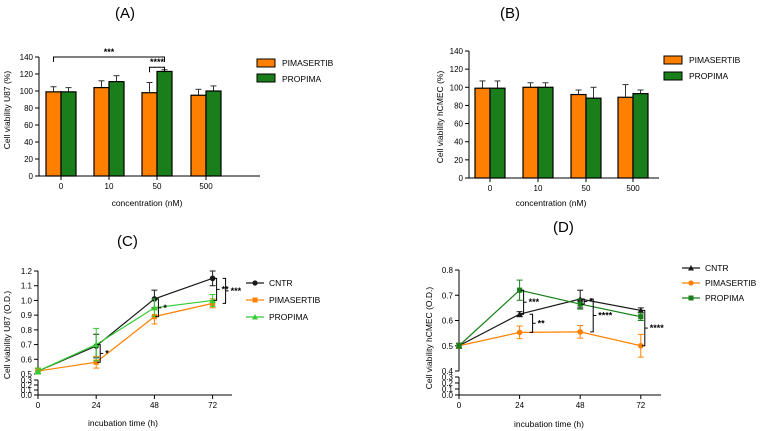  What do you see at coordinates (549, 322) in the screenshot?
I see `panel-d-line-cntr` at bounding box center [549, 322].